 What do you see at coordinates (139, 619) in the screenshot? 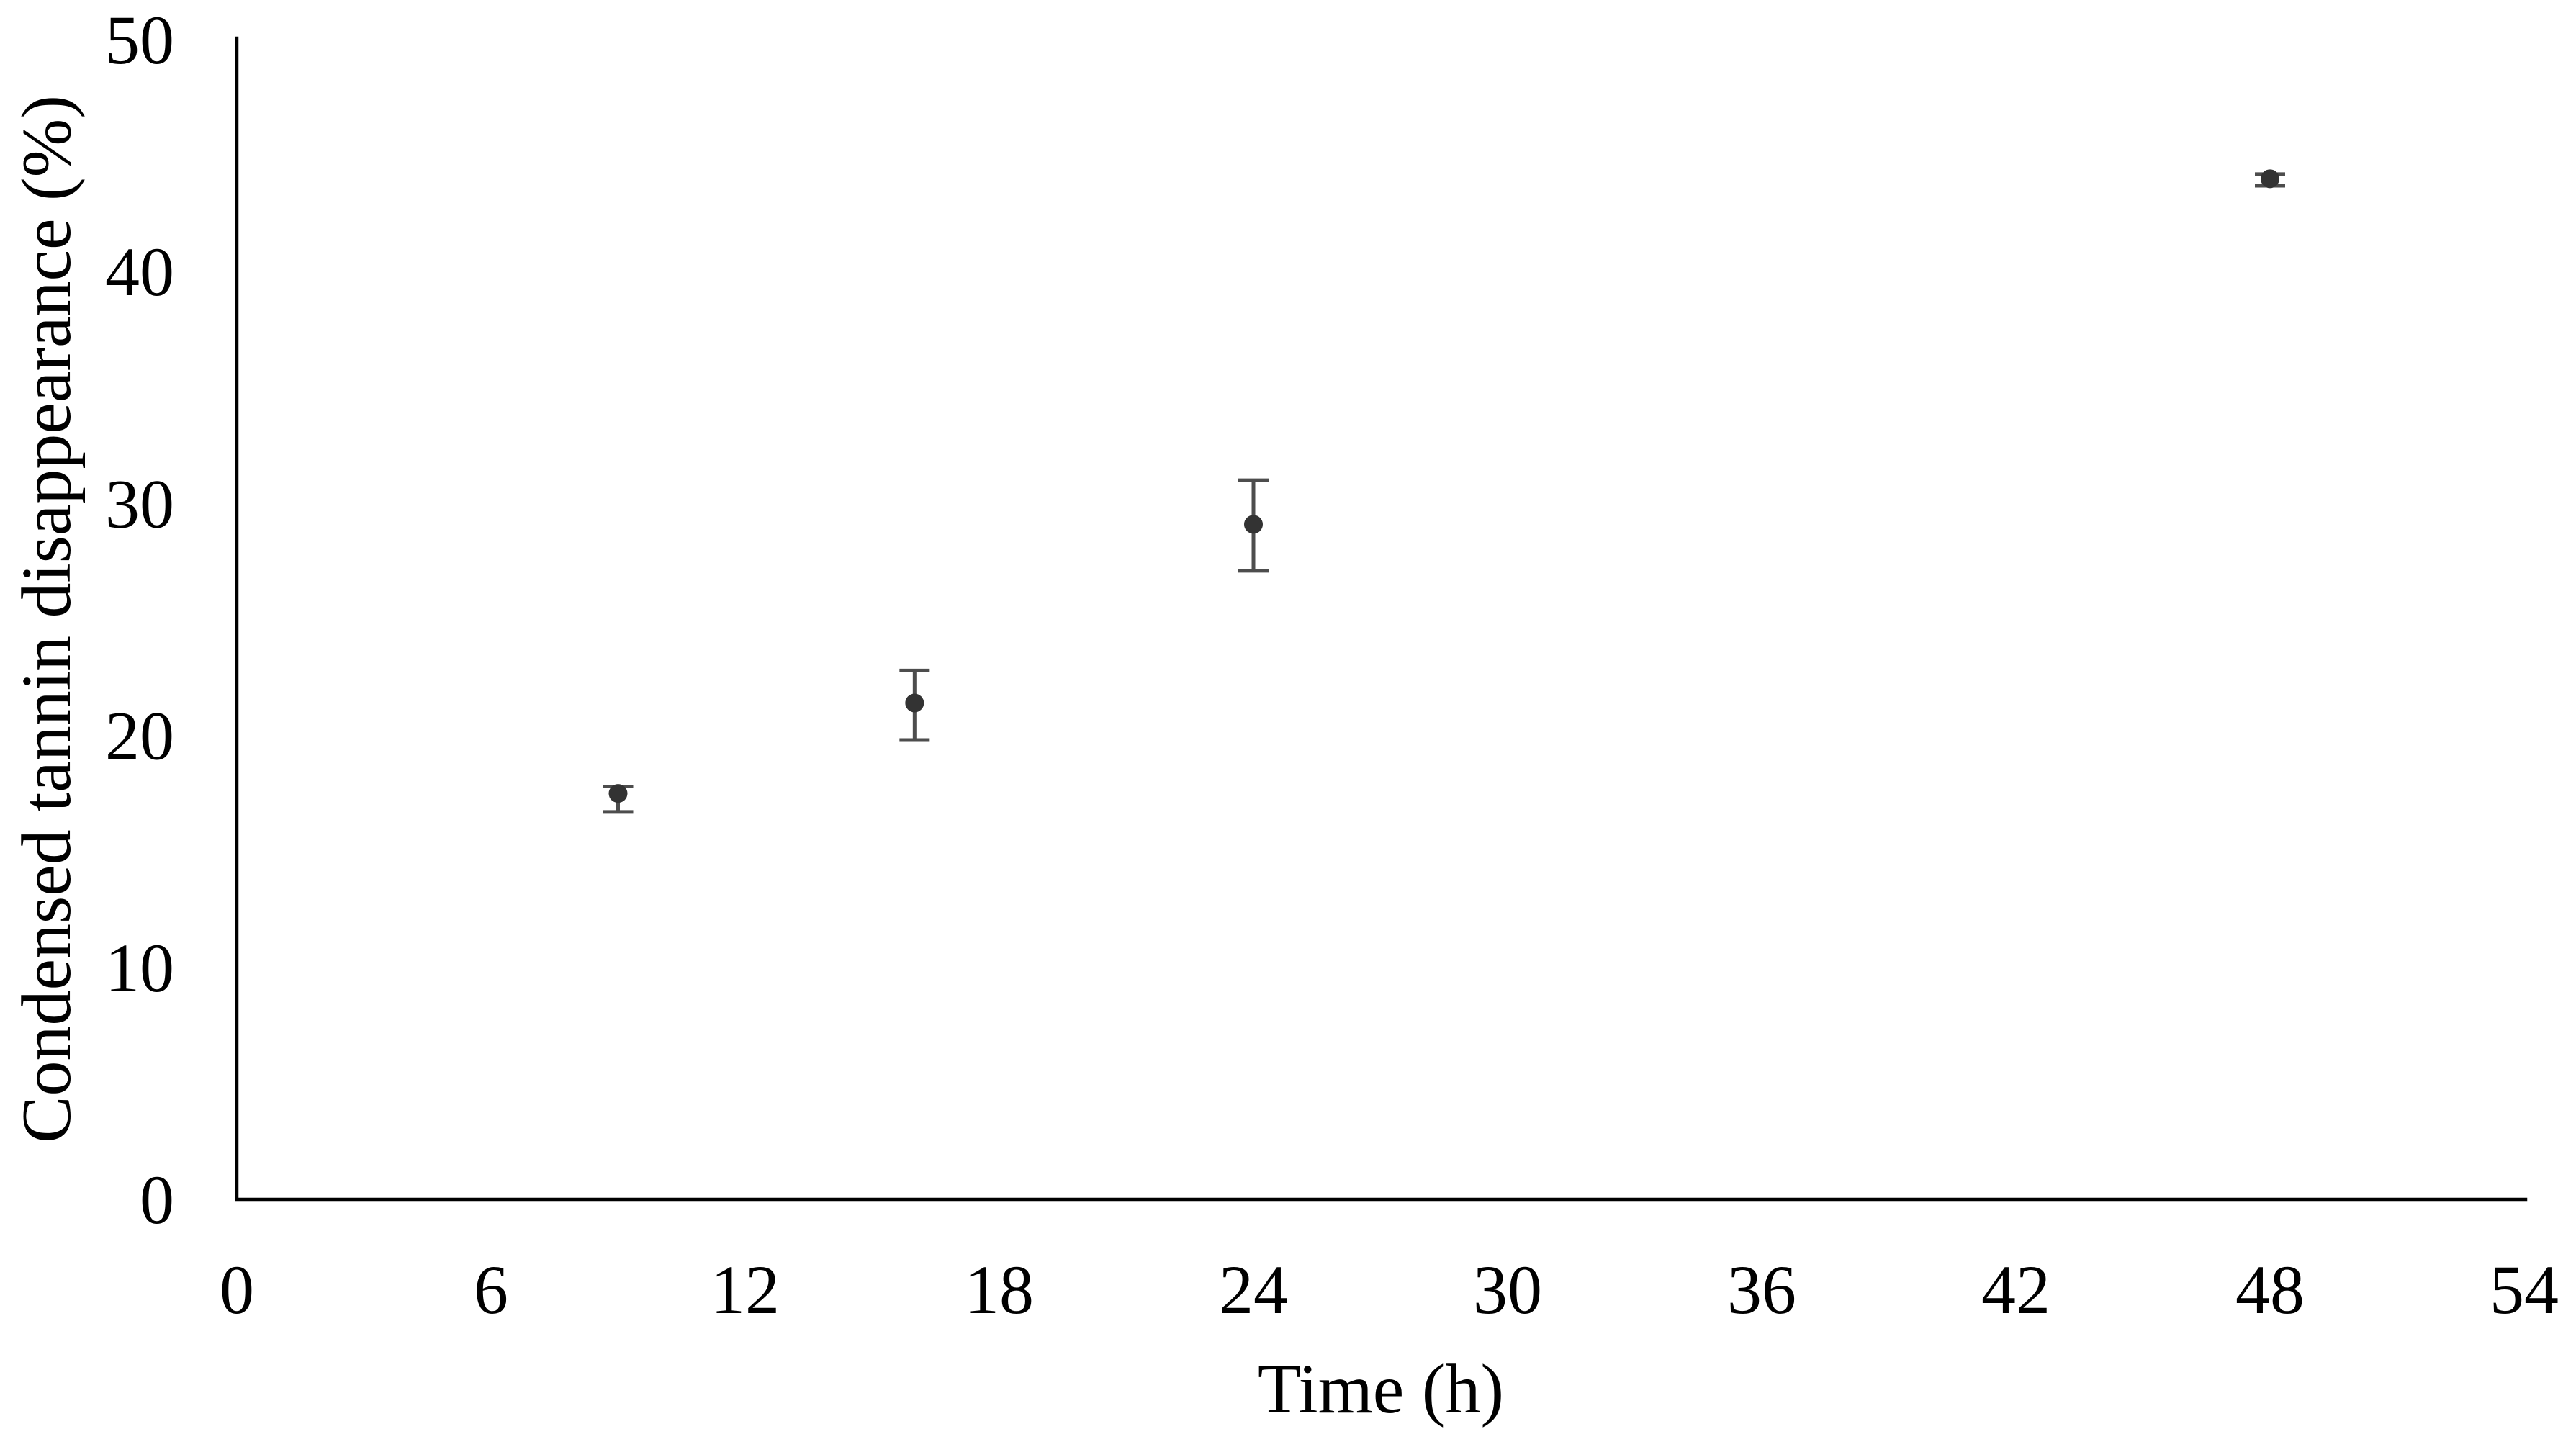
I see `y-axis-tick-labels: 0 10 20 30 40 50` at bounding box center [139, 619].